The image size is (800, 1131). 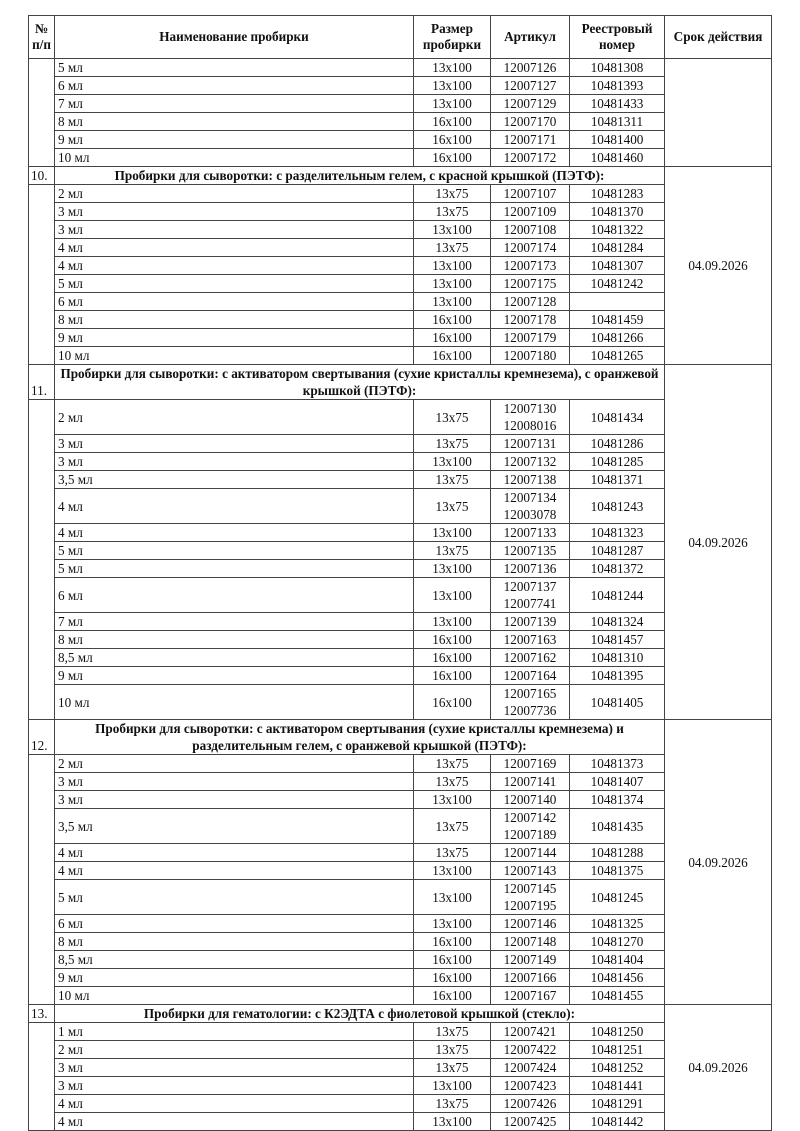 What do you see at coordinates (530, 799) in the screenshot?
I see `article-number: 12007140` at bounding box center [530, 799].